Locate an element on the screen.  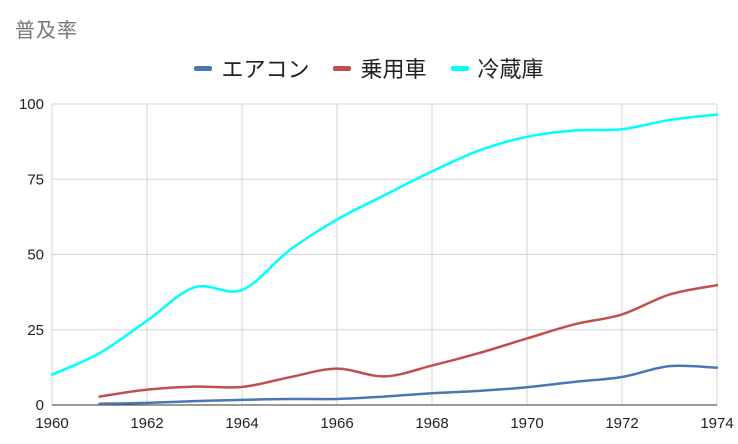
x-tick-label-1966: 1966 is located at coordinates (336, 423).